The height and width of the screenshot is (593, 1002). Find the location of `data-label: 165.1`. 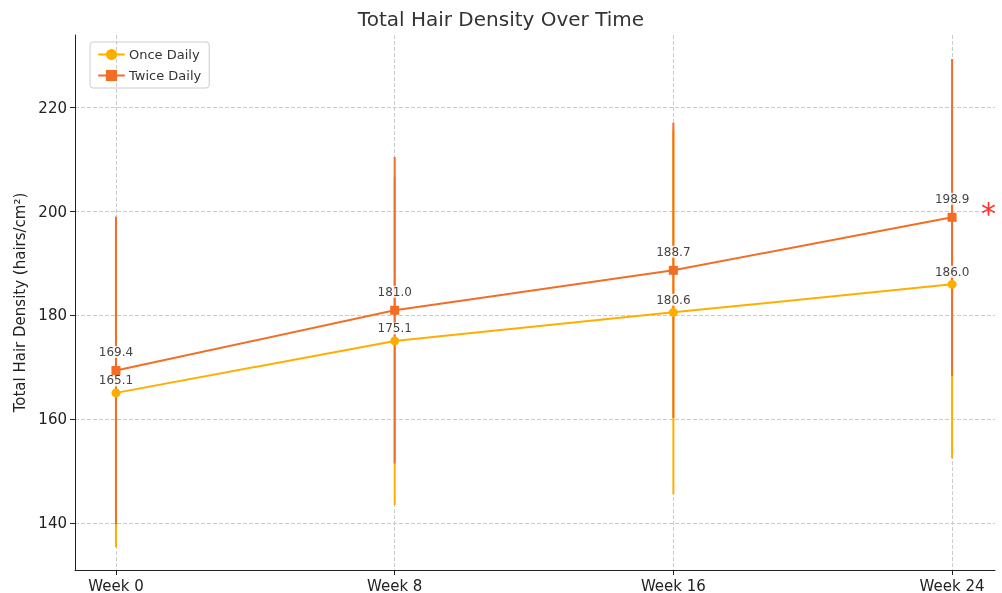

data-label: 165.1 is located at coordinates (116, 380).